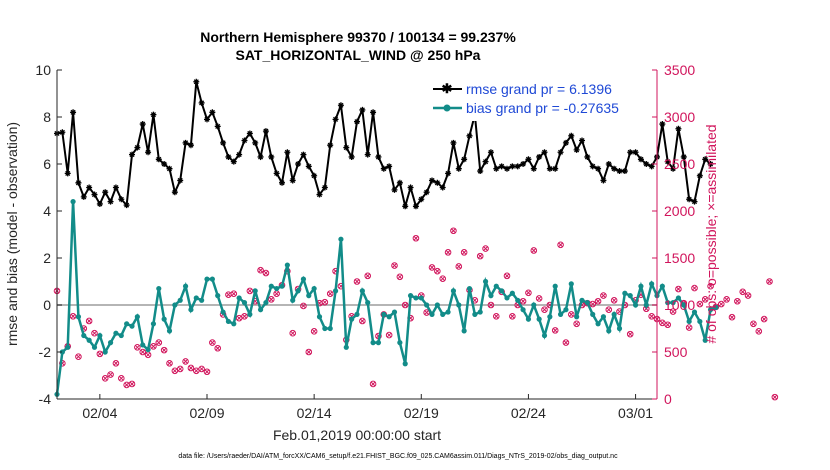 The height and width of the screenshot is (470, 830). Describe the element at coordinates (679, 70) in the screenshot. I see `y-tick-label-right: 3500` at that location.